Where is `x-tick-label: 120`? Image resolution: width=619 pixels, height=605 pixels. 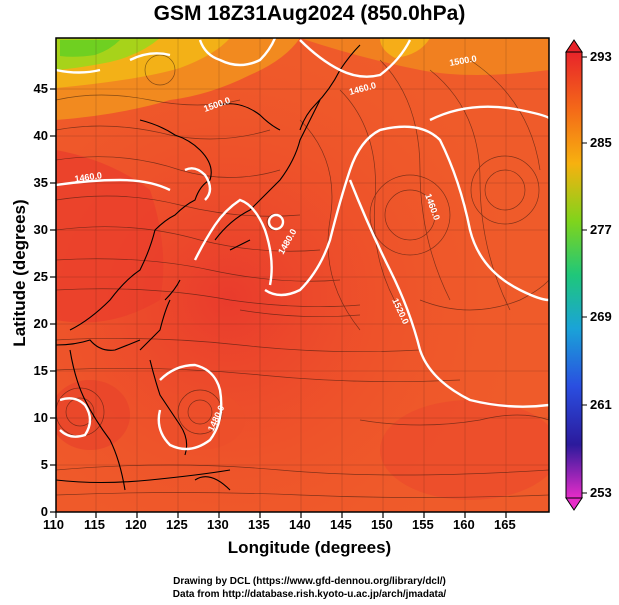
x-tick-label: 120 is located at coordinates (136, 524).